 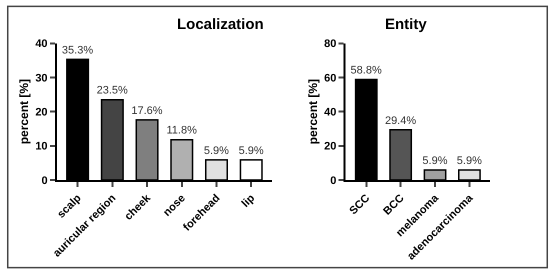 What do you see at coordinates (182, 130) in the screenshot?
I see `data-label: 11.8%` at bounding box center [182, 130].